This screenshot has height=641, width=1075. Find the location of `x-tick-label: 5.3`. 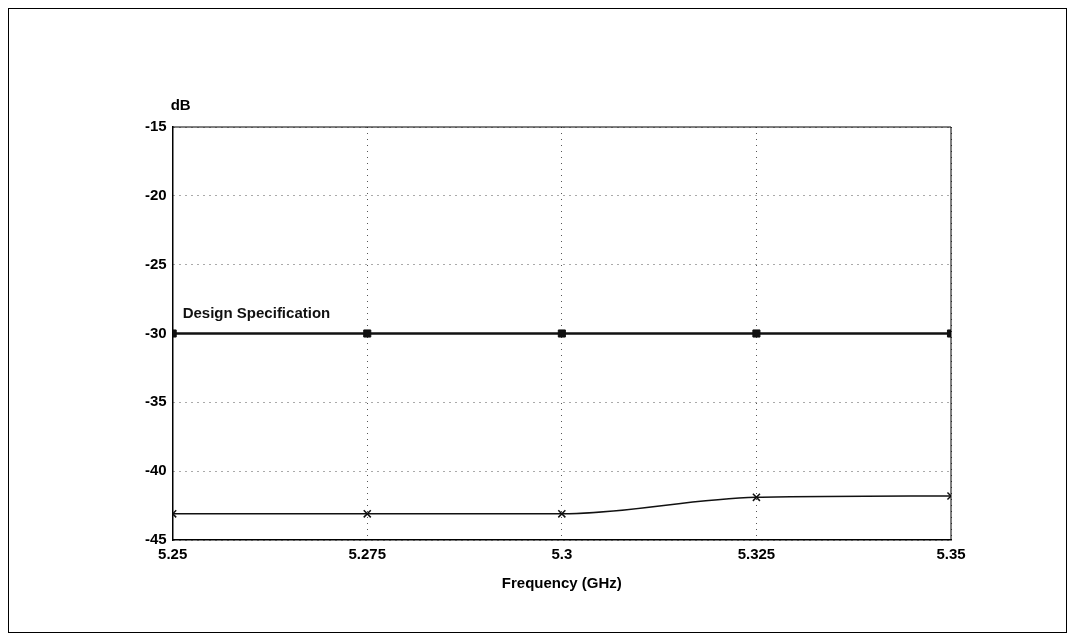

x-tick-label: 5.3 is located at coordinates (562, 554).